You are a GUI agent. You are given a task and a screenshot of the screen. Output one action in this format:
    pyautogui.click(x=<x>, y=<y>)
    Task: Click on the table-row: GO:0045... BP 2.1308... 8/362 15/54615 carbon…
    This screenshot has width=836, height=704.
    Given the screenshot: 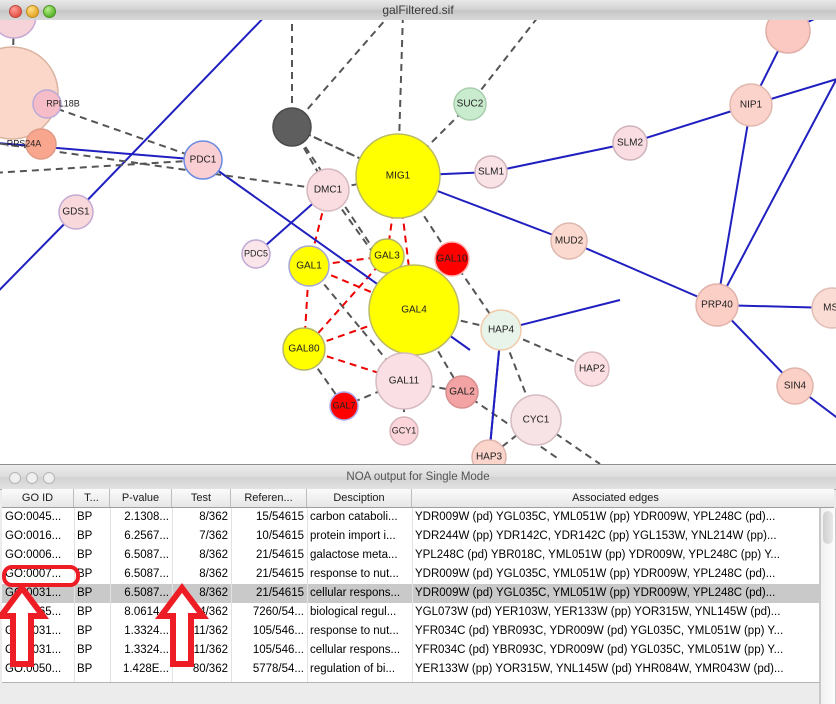 What is the action you would take?
    pyautogui.click(x=410, y=517)
    